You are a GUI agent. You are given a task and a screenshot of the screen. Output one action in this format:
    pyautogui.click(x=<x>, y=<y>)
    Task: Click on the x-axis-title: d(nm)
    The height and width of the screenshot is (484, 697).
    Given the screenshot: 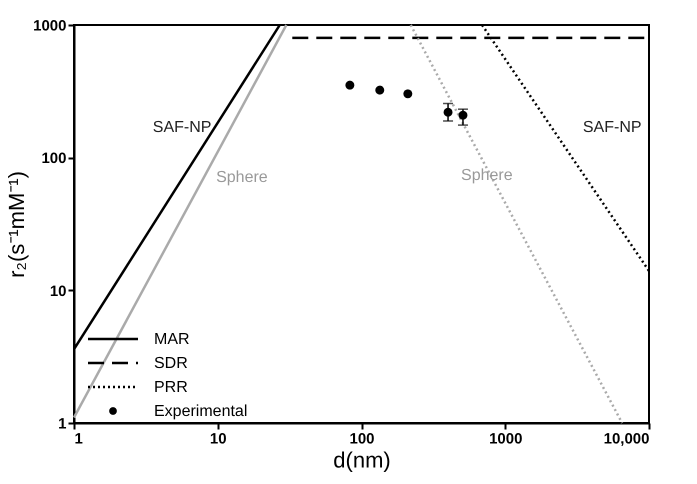 What is the action you would take?
    pyautogui.click(x=362, y=460)
    